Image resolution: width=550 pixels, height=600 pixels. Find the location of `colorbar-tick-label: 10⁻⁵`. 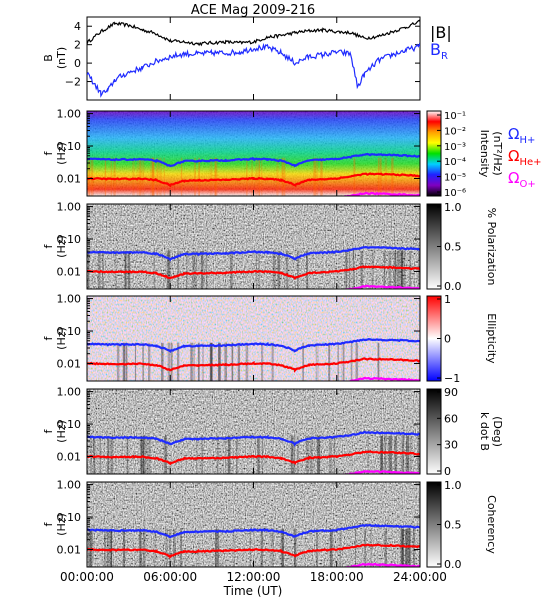

colorbar-tick-label: 10⁻⁵ is located at coordinates (455, 178).